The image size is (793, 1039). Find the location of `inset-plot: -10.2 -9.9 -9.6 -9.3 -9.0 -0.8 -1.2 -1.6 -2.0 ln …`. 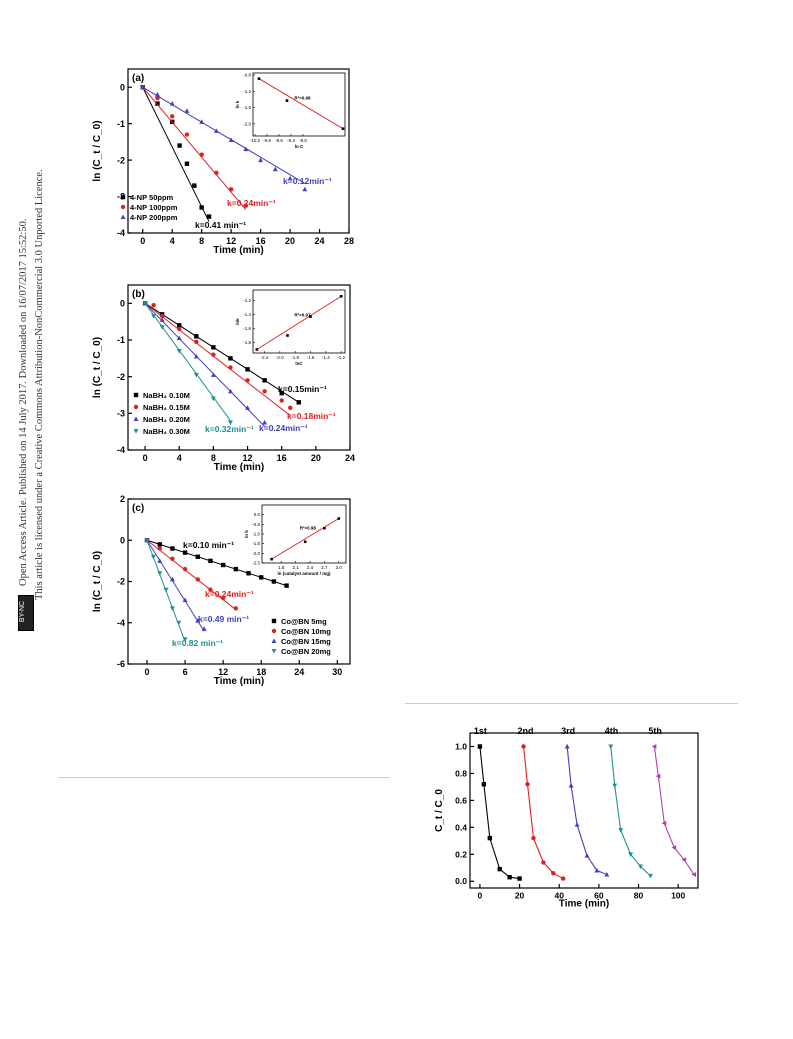

inset-plot: -10.2 -9.9 -9.6 -9.3 -9.0 -0.8 -1.2 -1.6 -2.0 ln … is located at coordinates (290, 110).